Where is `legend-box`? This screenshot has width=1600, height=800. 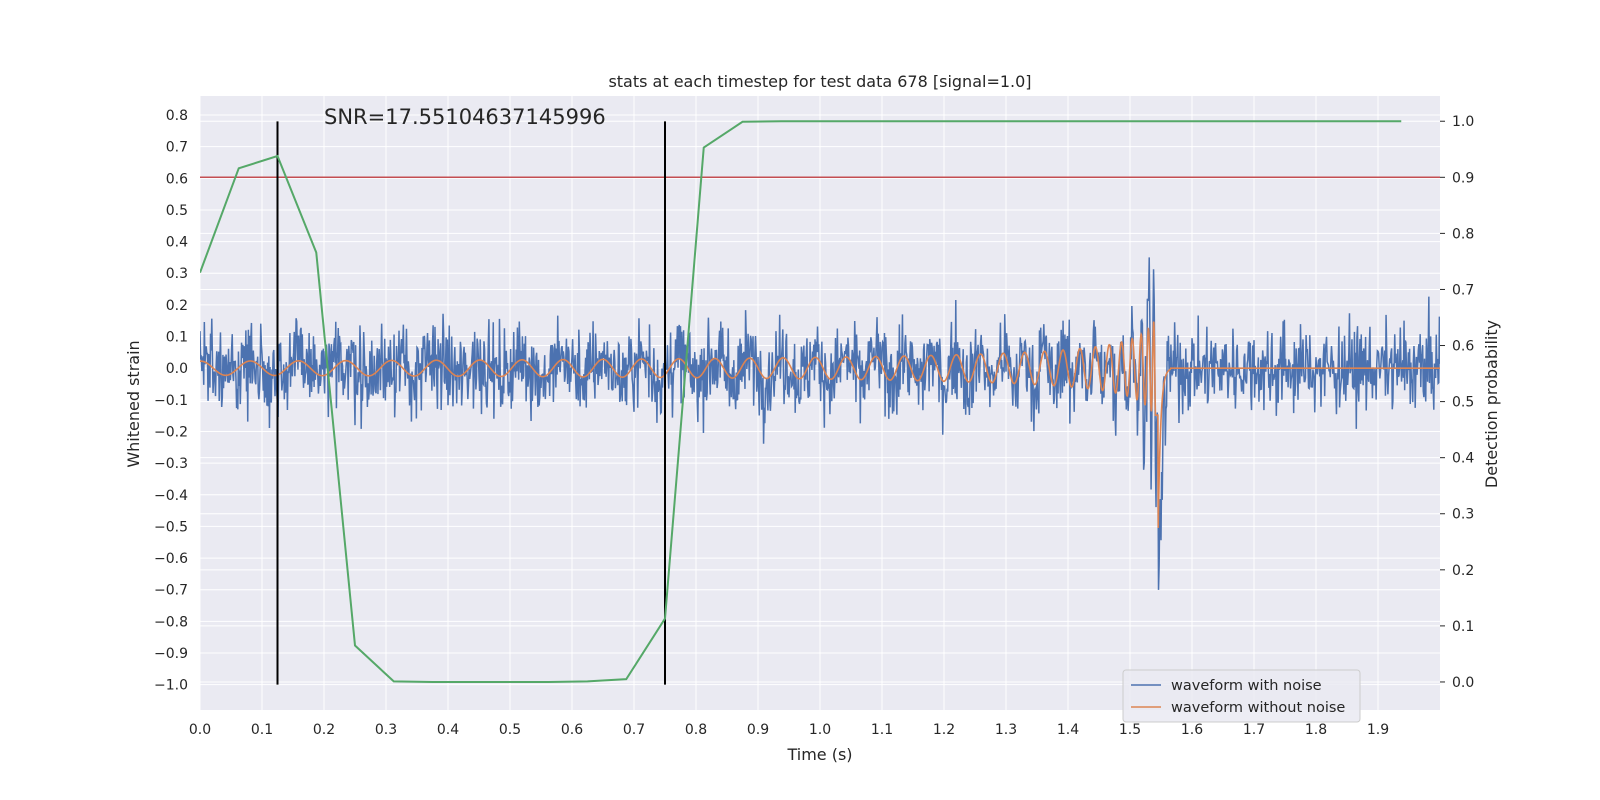 legend-box is located at coordinates (1241, 696).